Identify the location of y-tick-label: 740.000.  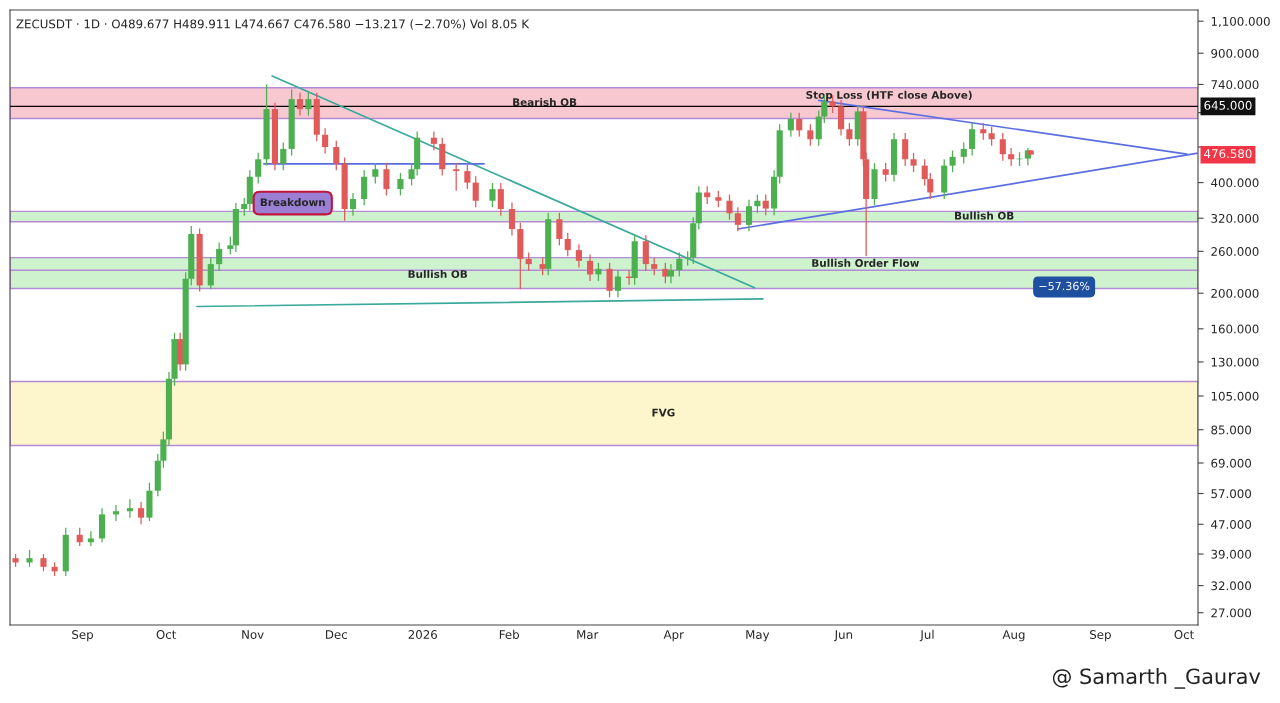
(1235, 85).